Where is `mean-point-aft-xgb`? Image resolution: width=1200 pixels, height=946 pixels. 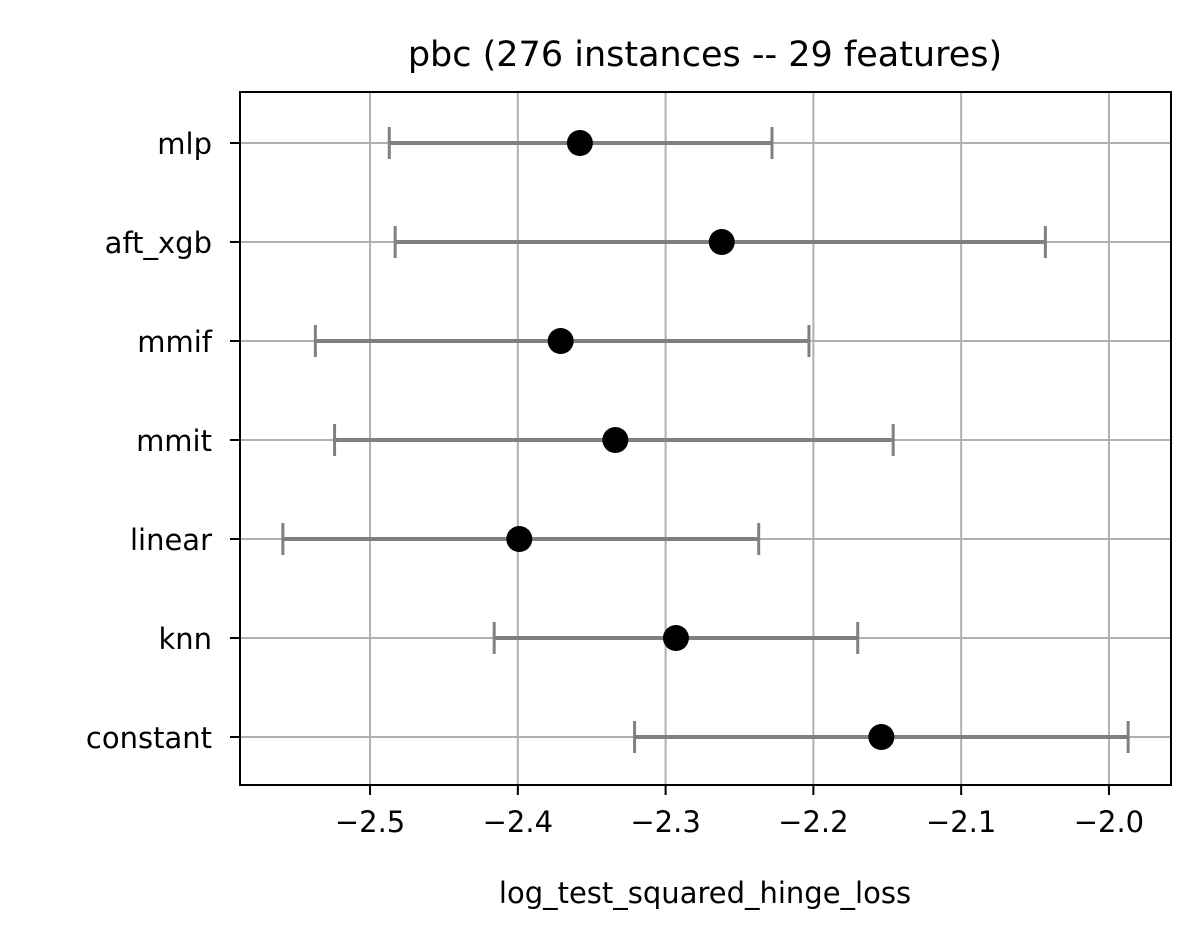 mean-point-aft-xgb is located at coordinates (721, 242).